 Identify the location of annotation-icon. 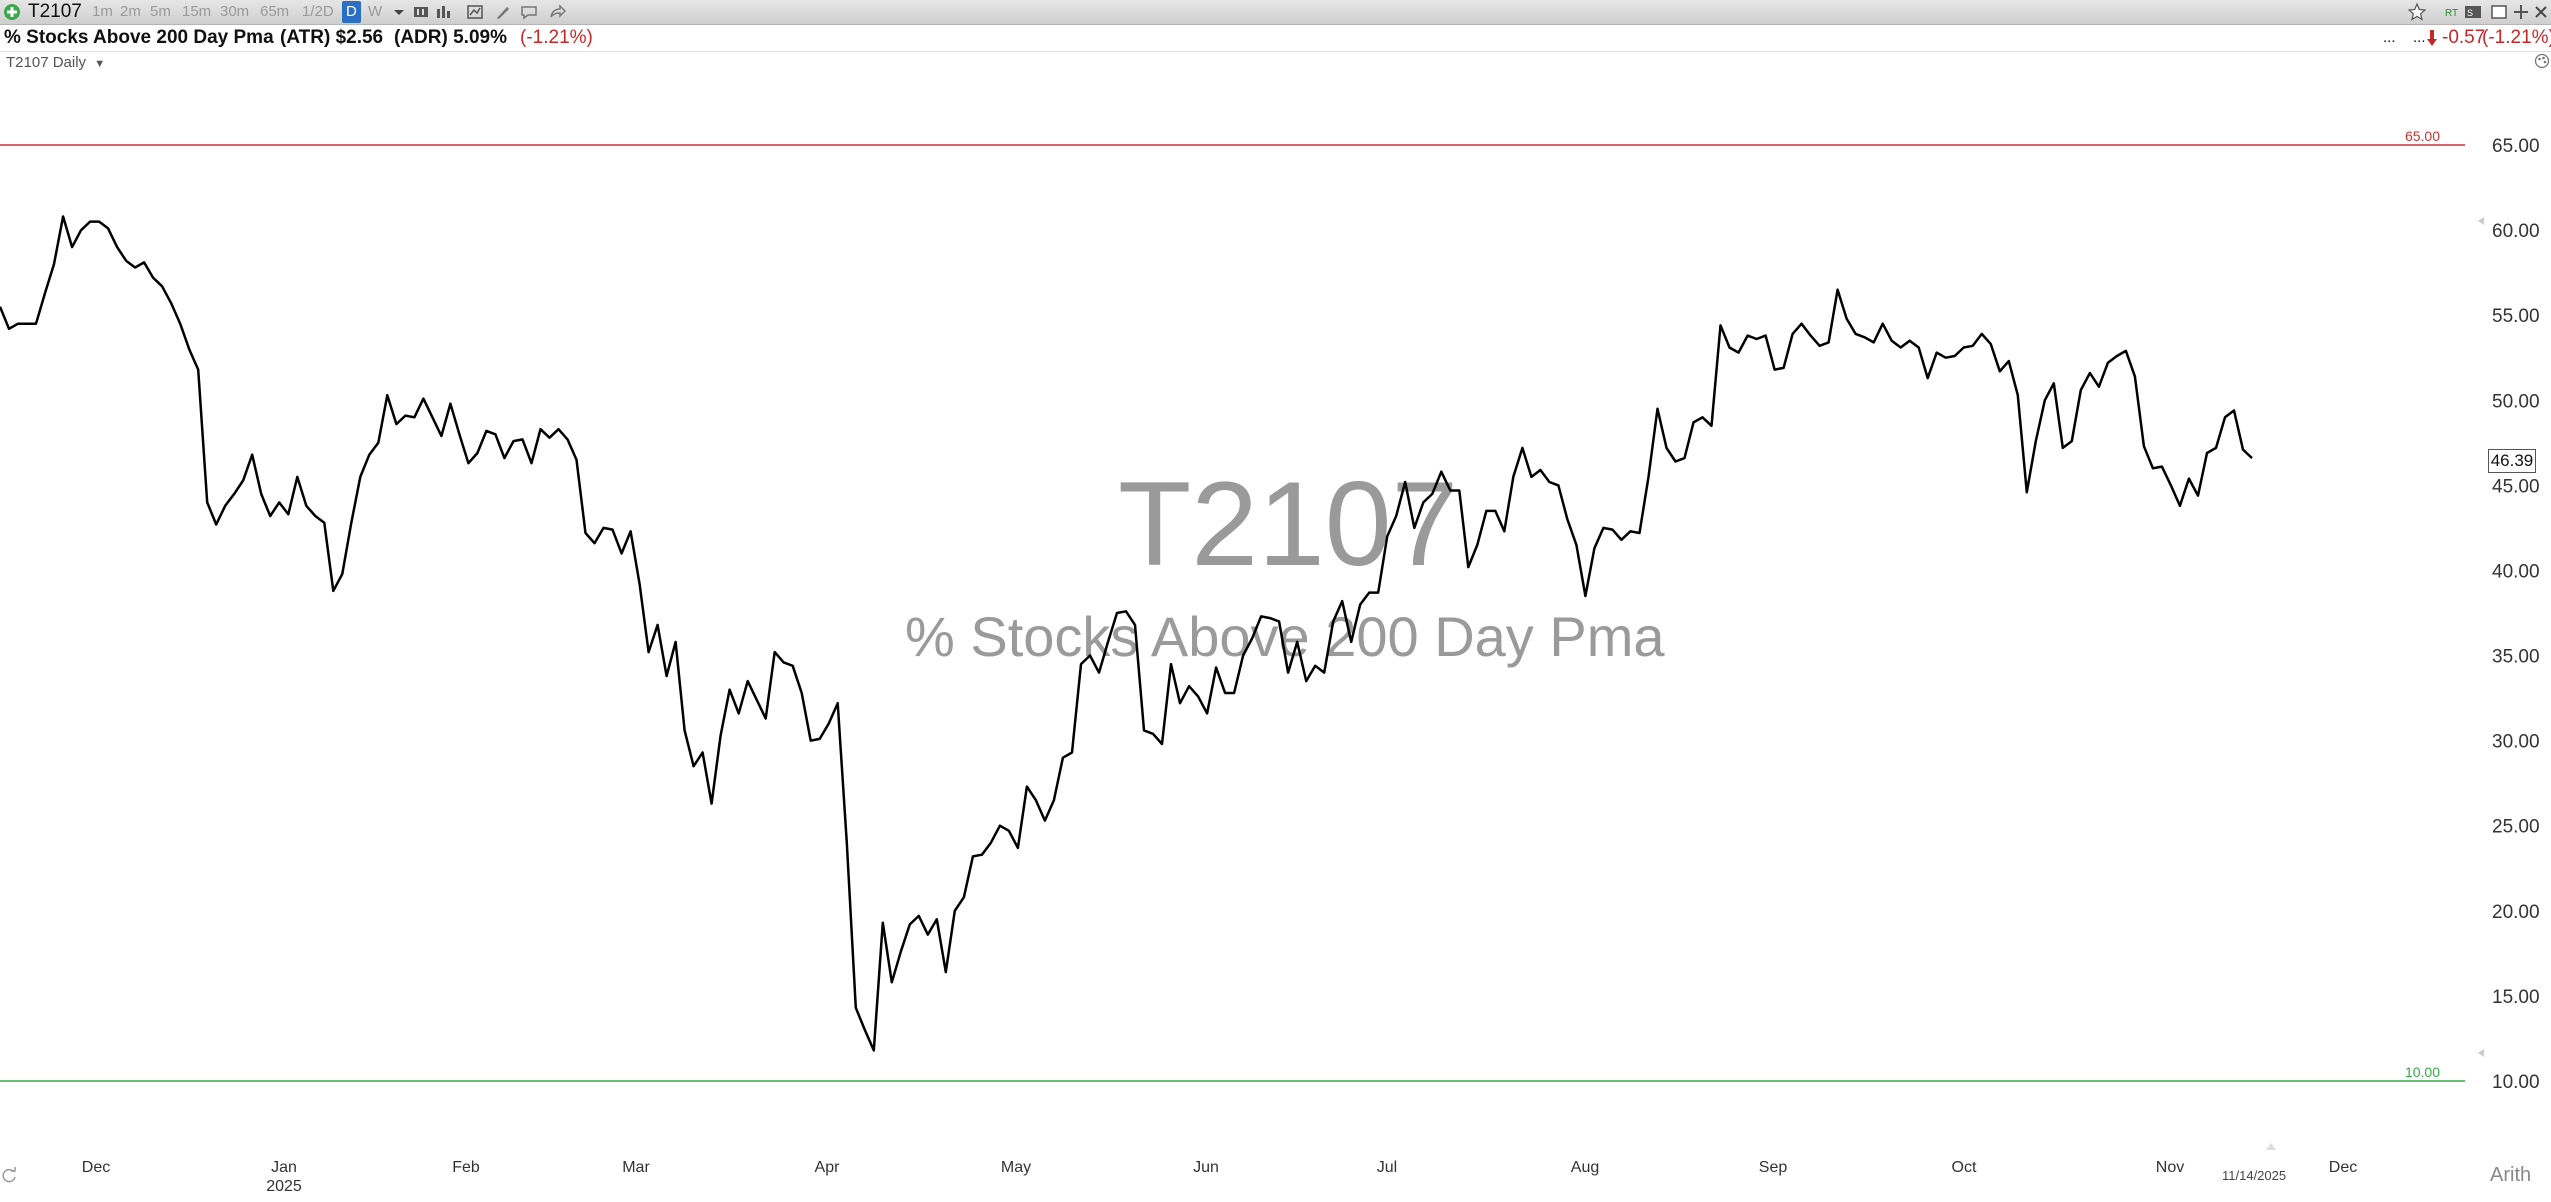
(529, 12).